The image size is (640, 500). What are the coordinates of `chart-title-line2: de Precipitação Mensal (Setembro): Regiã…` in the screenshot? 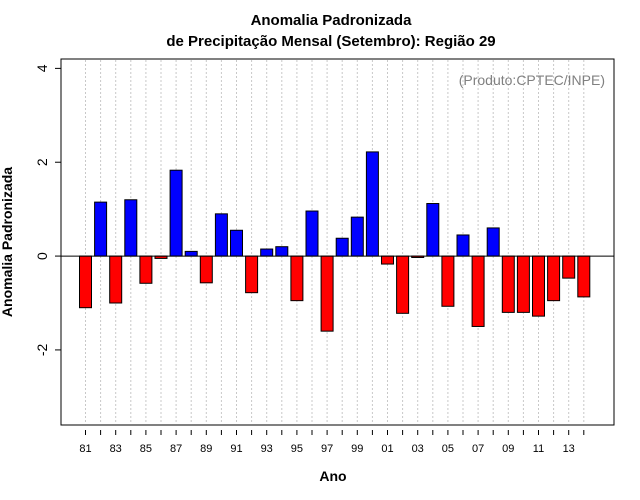 It's located at (330, 41).